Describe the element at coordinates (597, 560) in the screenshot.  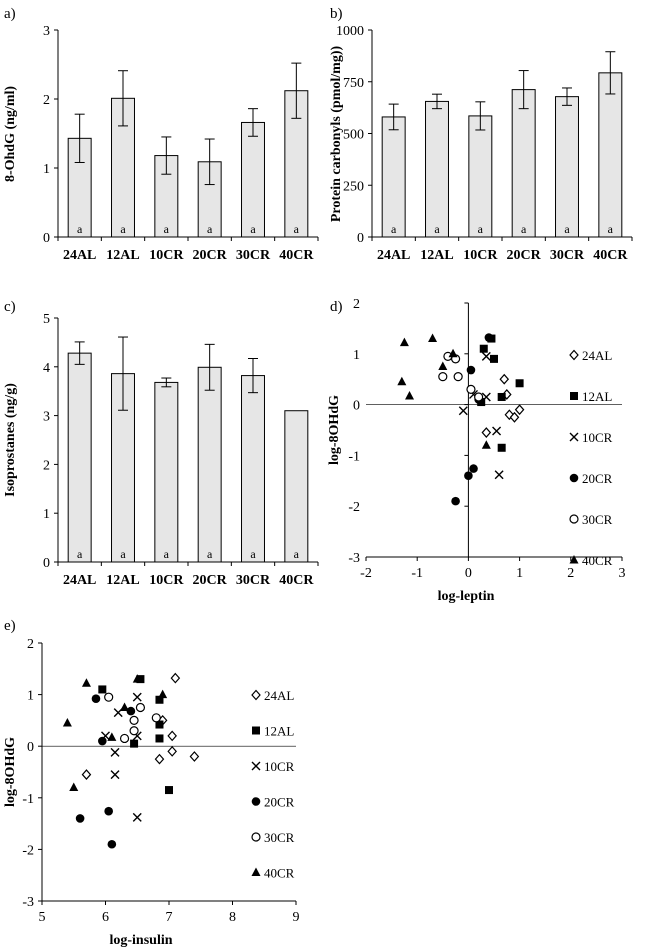
I see `legend-label: 40CR` at that location.